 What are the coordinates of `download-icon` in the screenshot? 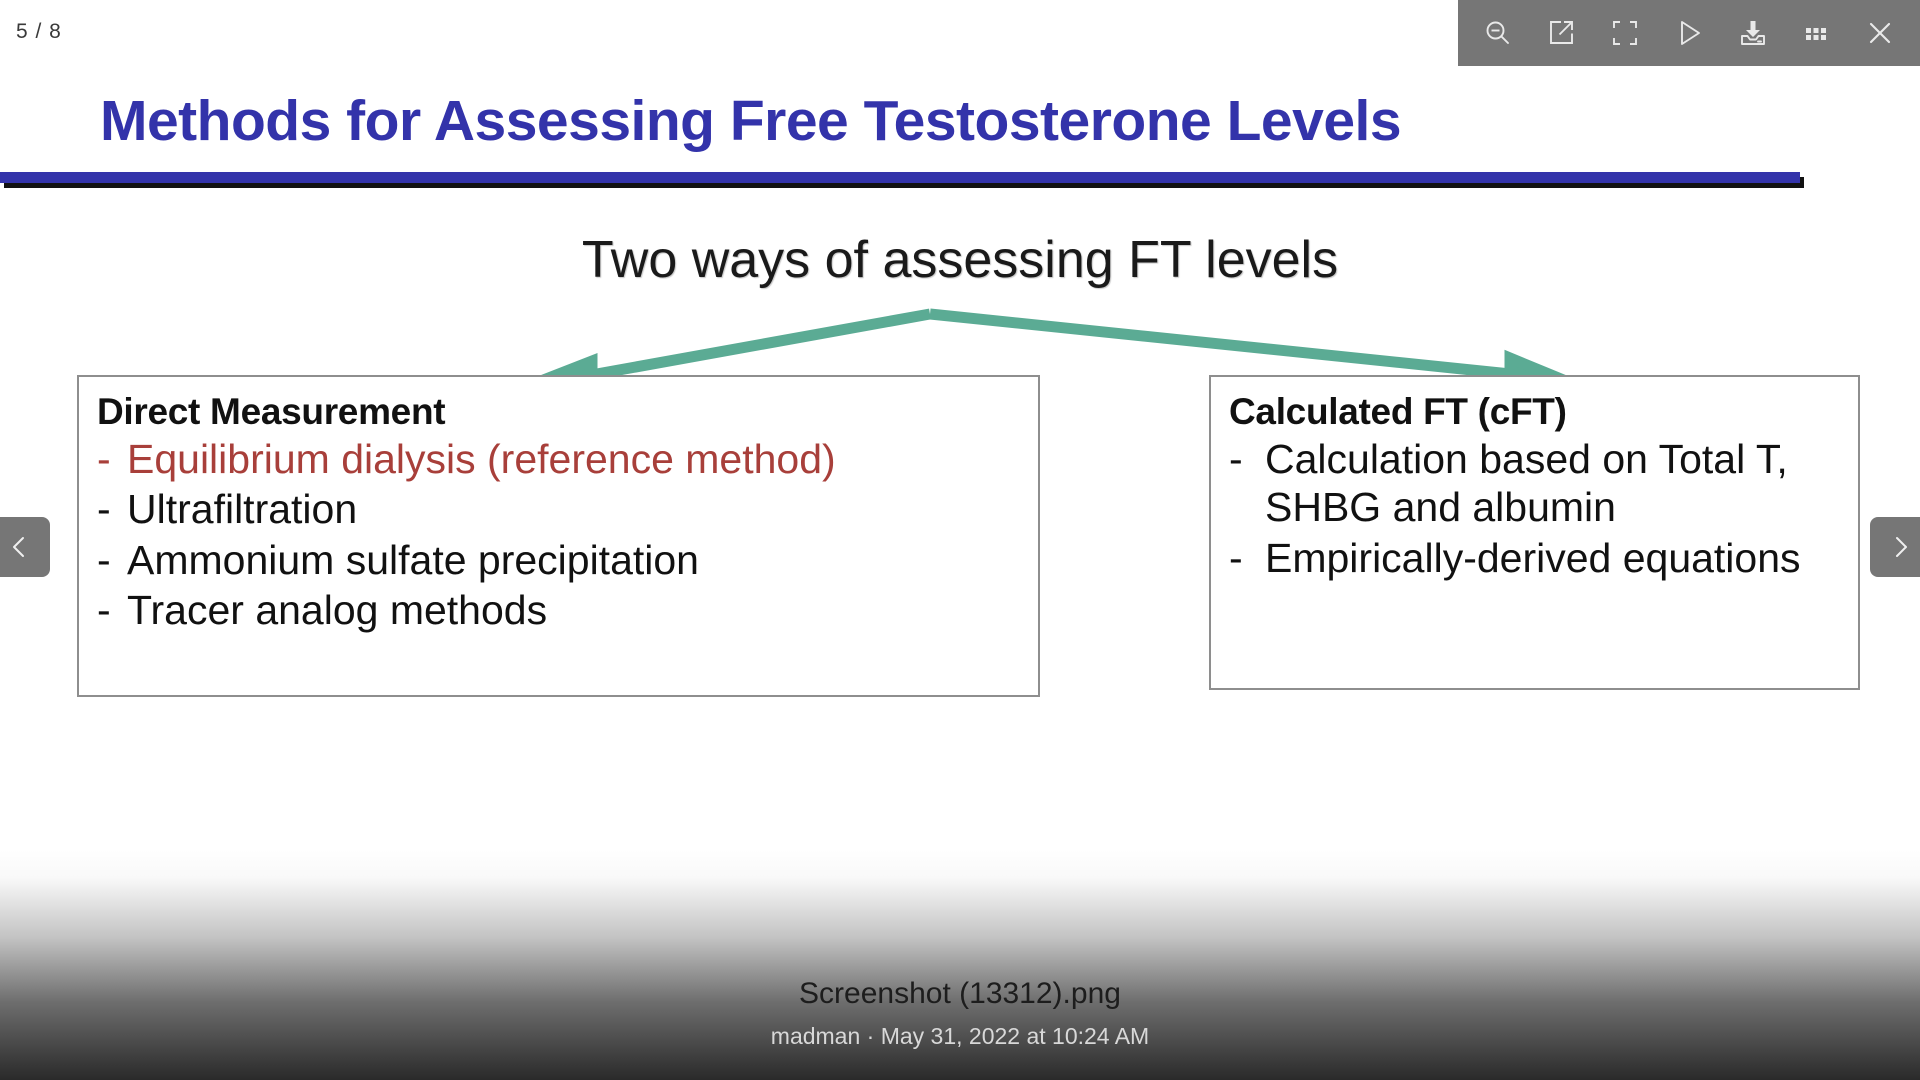 It's located at (1753, 33).